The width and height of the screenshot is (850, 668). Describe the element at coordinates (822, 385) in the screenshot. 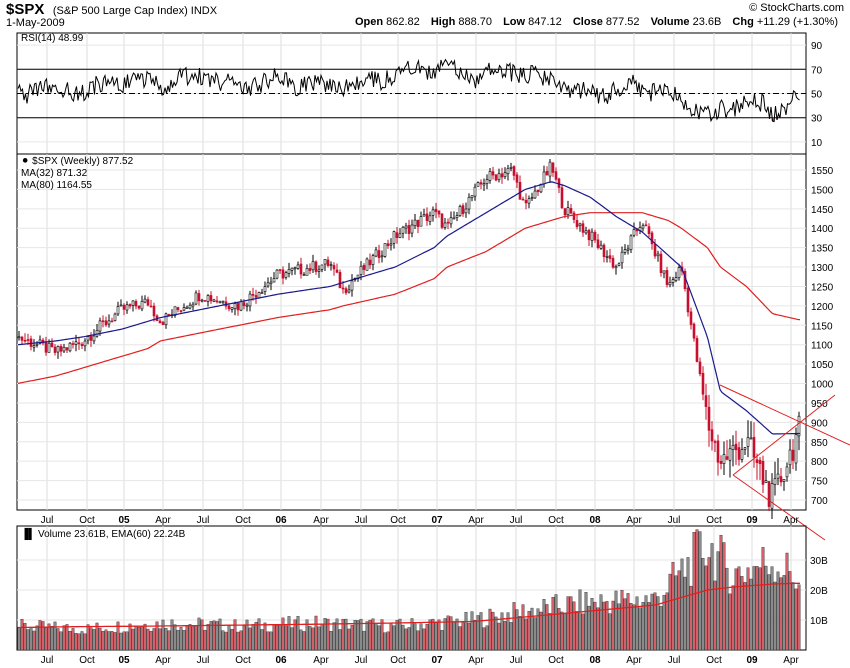

I see `price-ytick-11: 1000` at that location.